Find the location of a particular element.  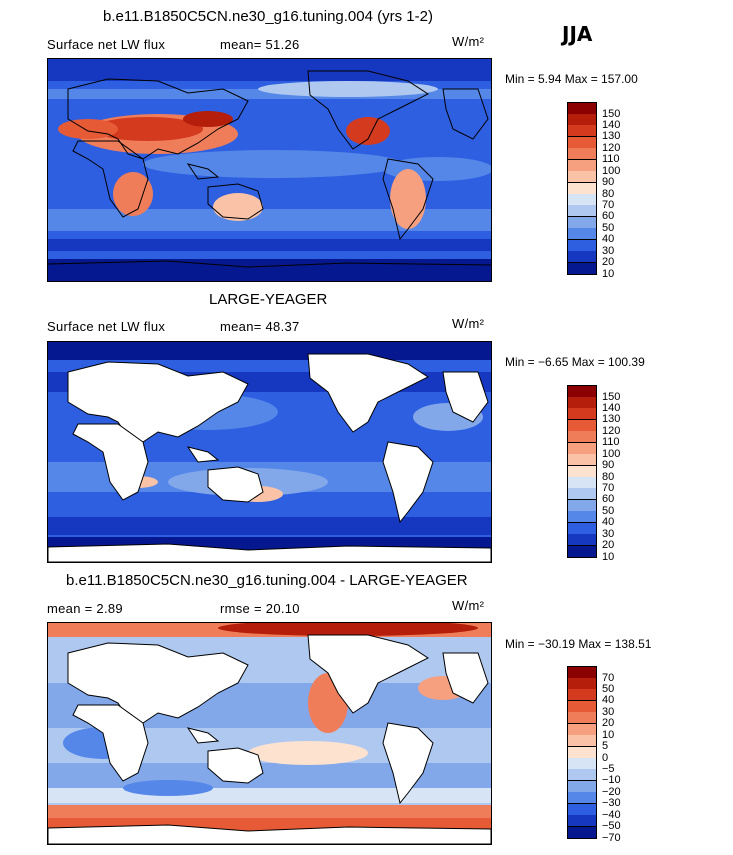

panel2-colorbar-label: 110 is located at coordinates (611, 442).